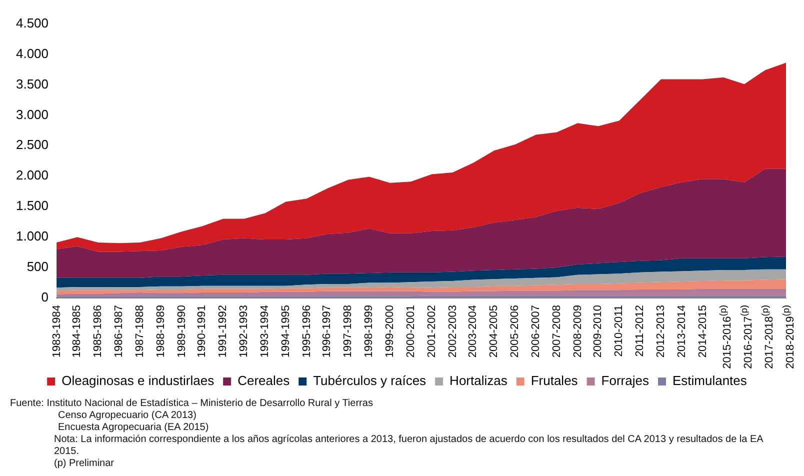 The height and width of the screenshot is (476, 804). I want to click on x-tick-label: 1987-1988, so click(140, 331).